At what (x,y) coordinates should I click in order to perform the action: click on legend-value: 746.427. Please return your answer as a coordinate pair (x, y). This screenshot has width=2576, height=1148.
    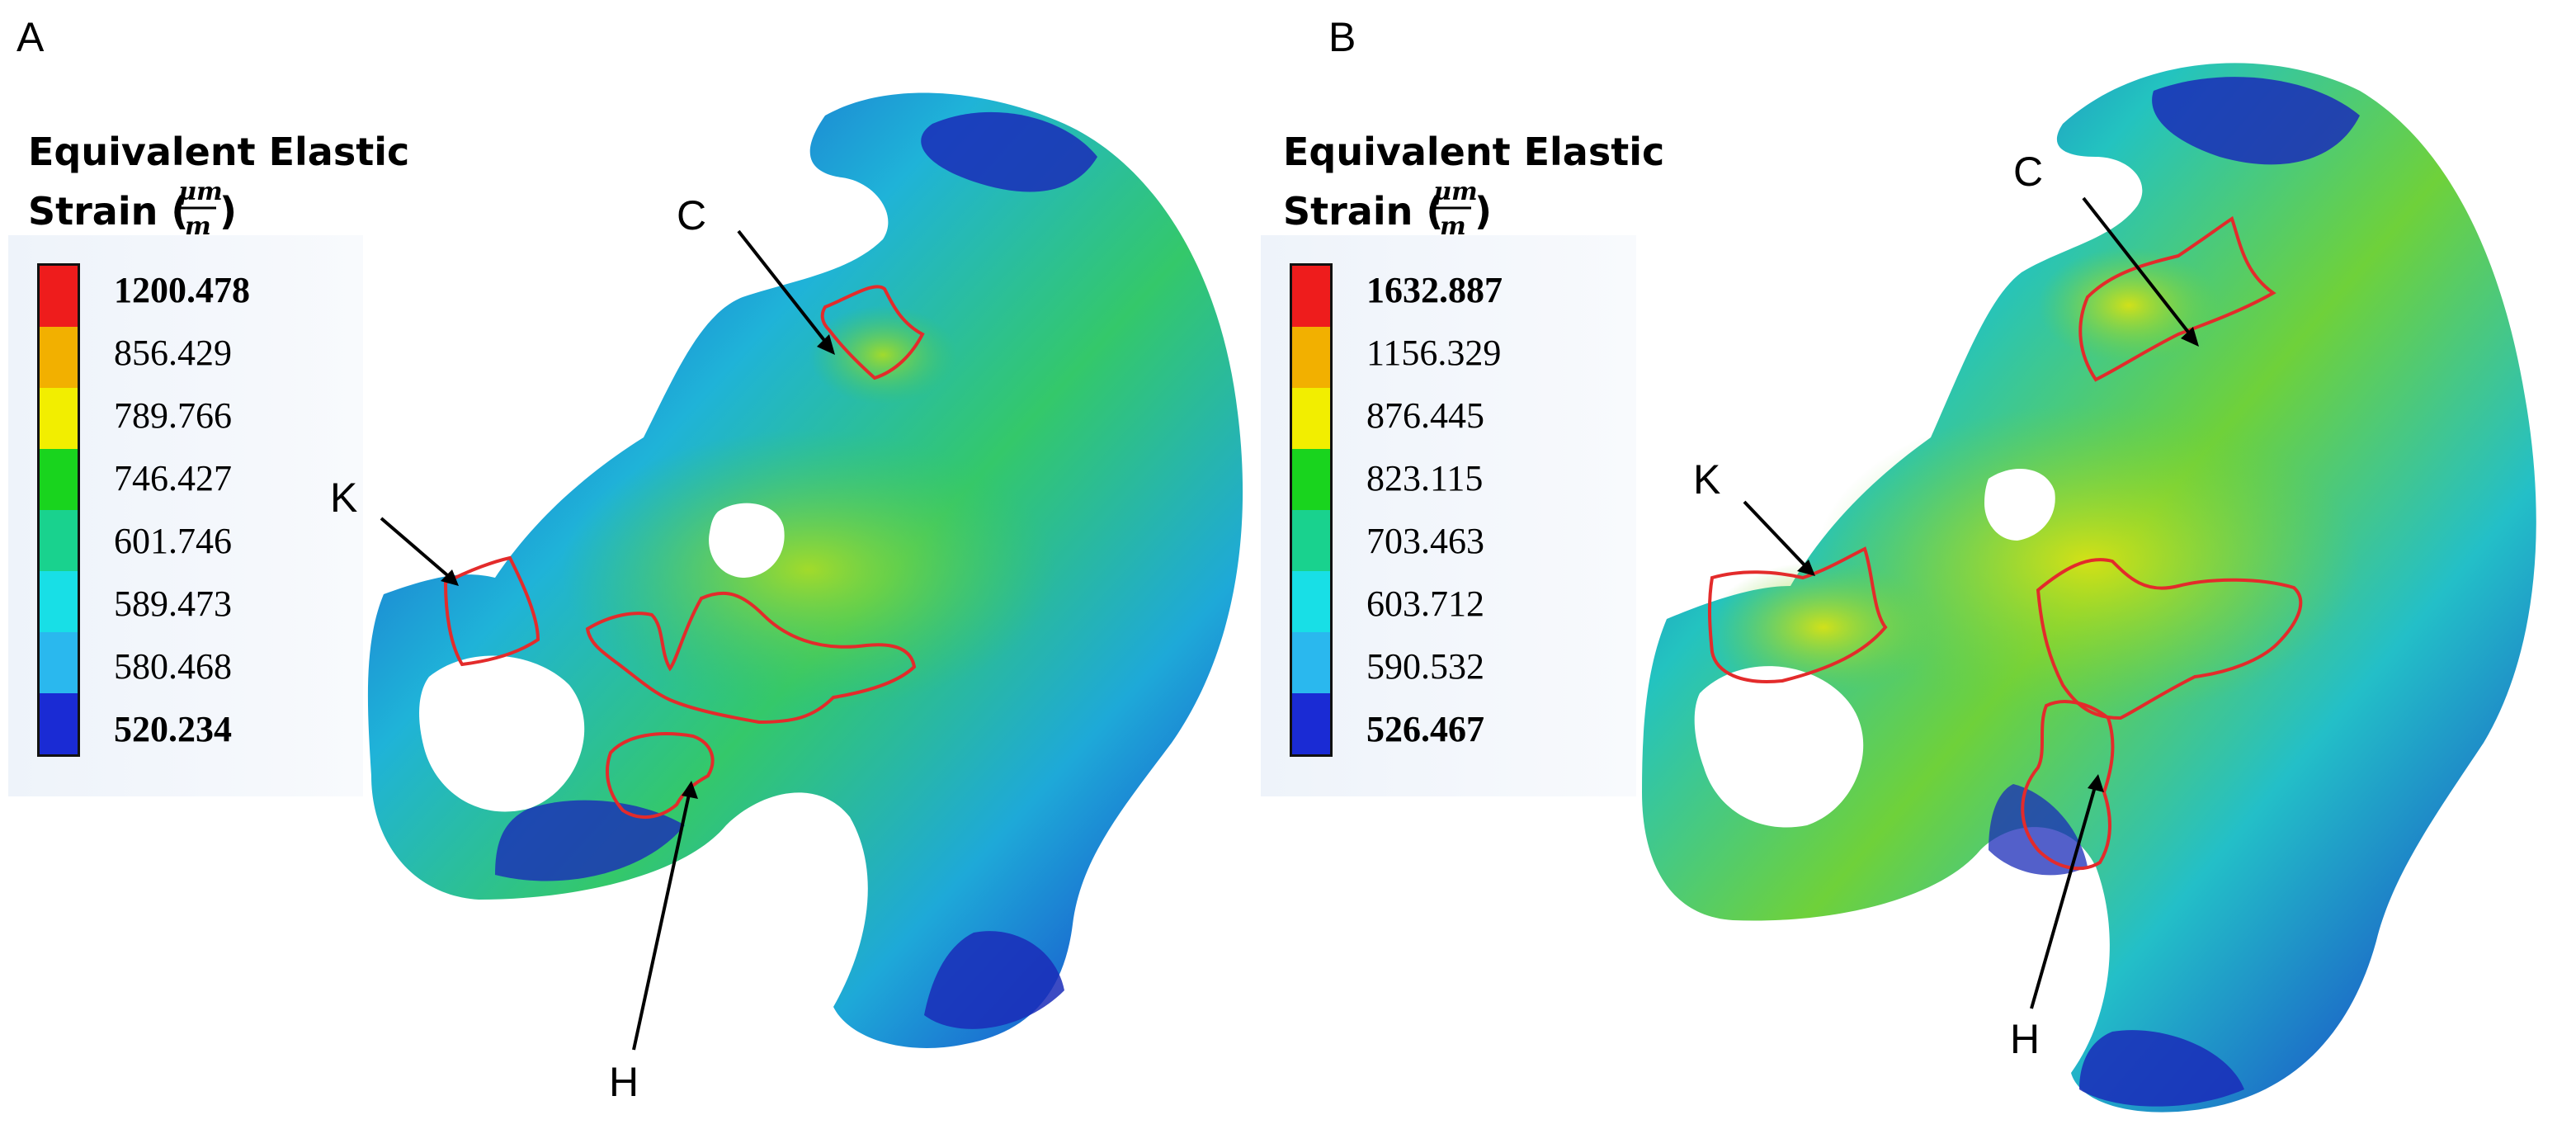
    Looking at the image, I should click on (173, 478).